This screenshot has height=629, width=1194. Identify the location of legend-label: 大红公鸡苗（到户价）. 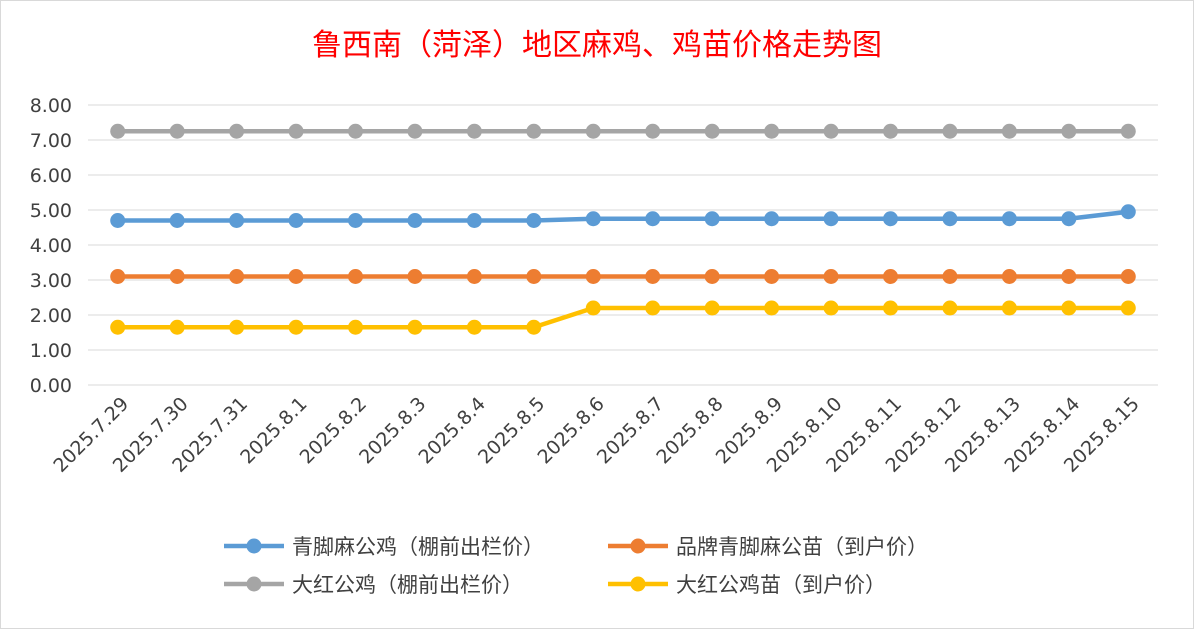
(781, 585).